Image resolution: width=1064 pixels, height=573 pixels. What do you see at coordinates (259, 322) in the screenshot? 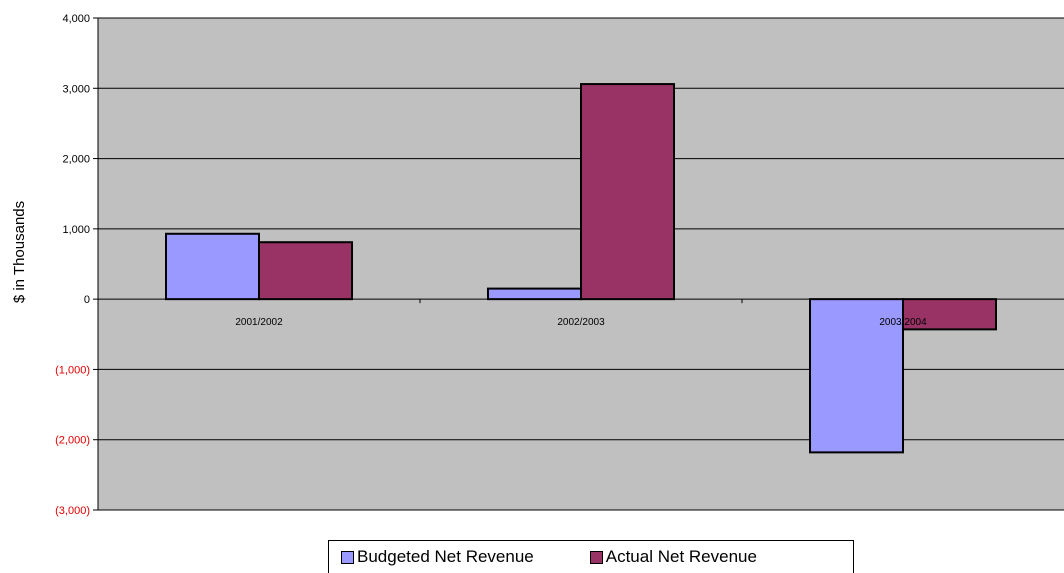
I see `x-category-label: 2001/2002` at bounding box center [259, 322].